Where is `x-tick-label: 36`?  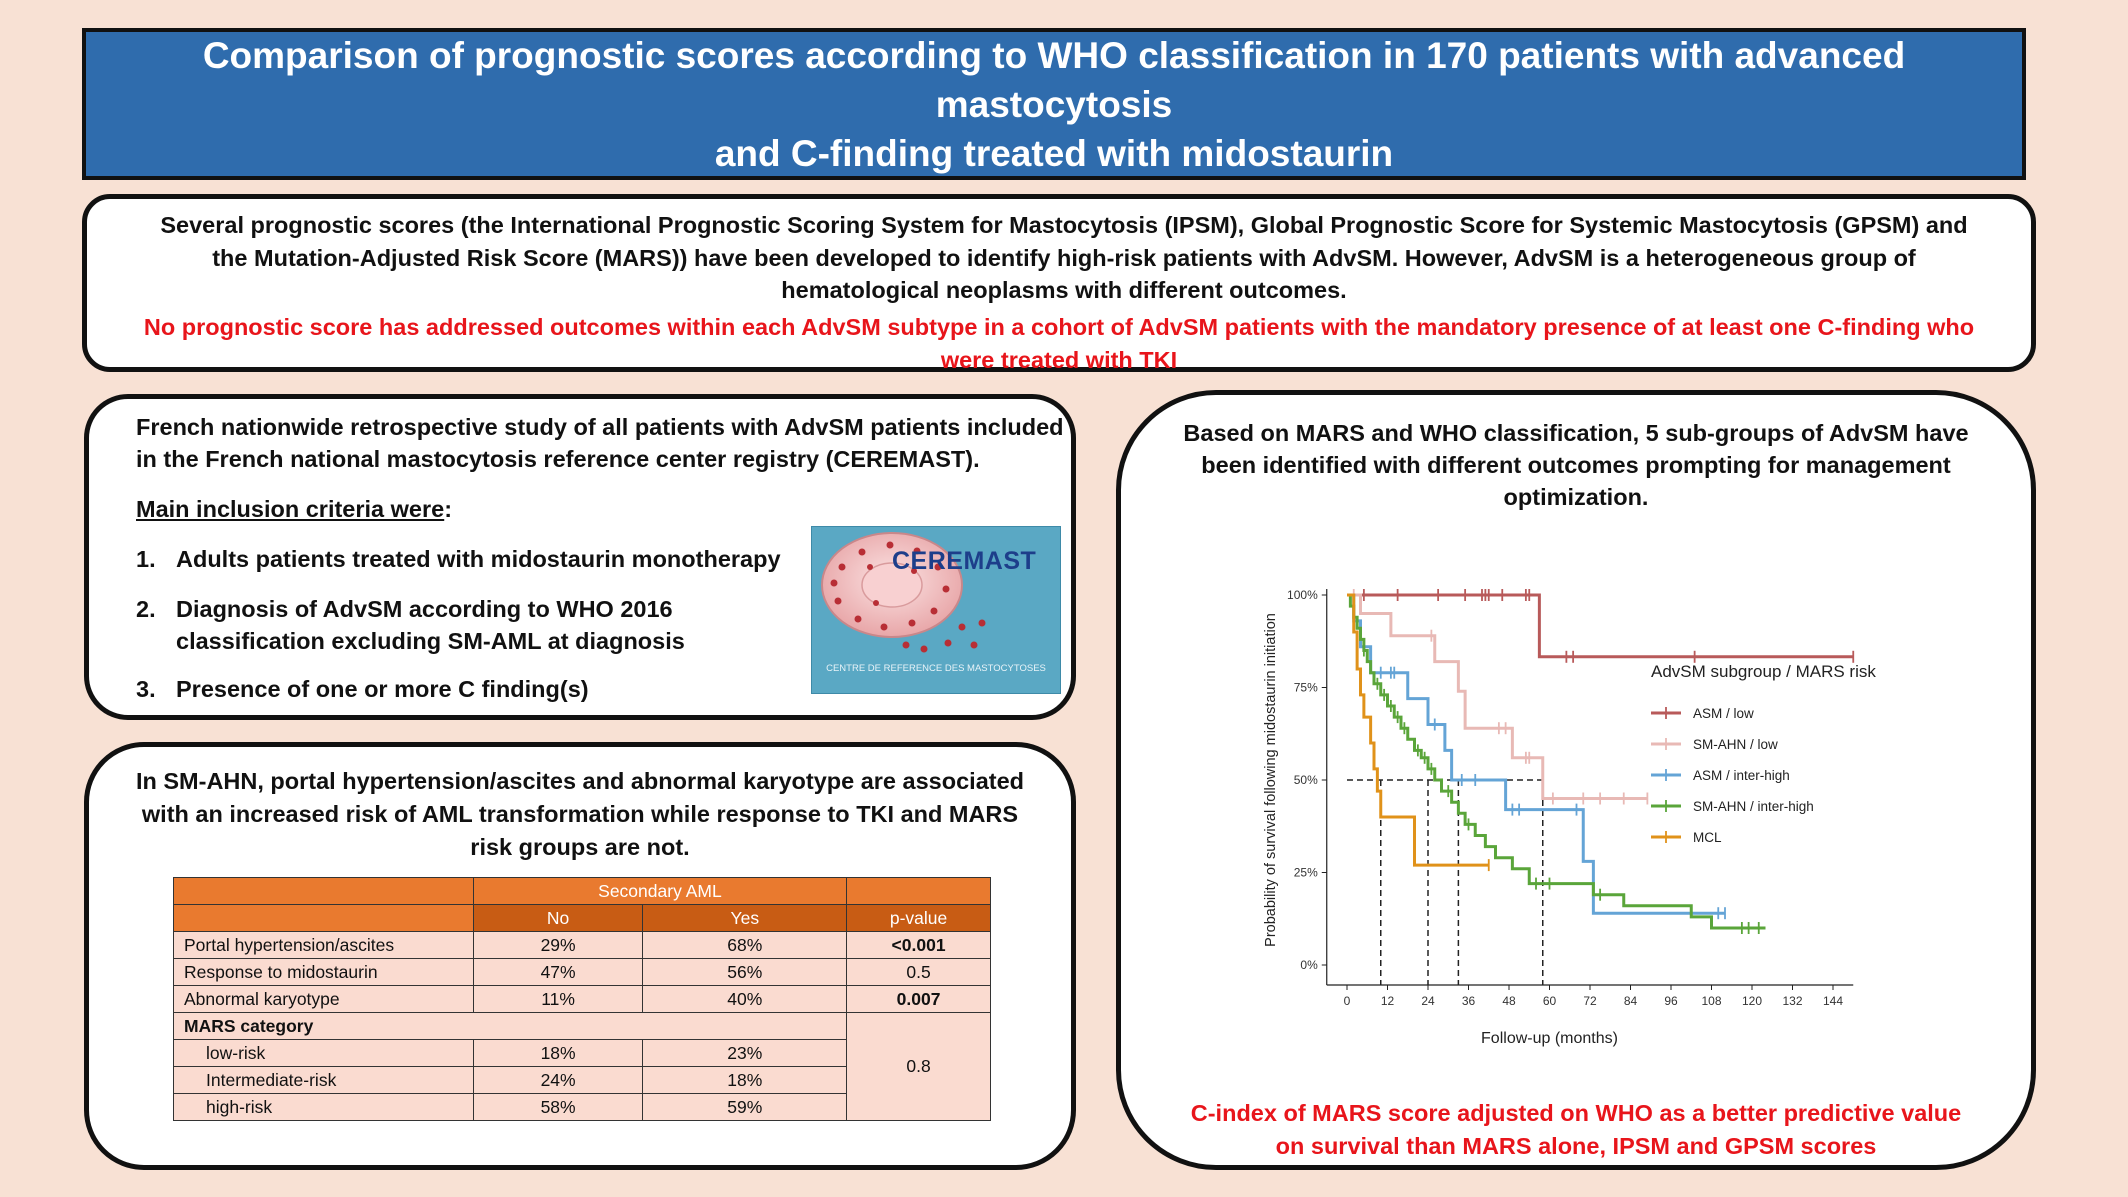 x-tick-label: 36 is located at coordinates (1469, 1001).